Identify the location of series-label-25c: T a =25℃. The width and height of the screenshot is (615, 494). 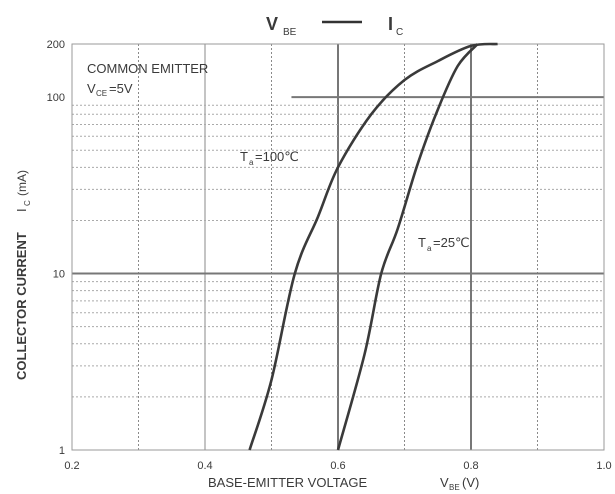
(444, 244).